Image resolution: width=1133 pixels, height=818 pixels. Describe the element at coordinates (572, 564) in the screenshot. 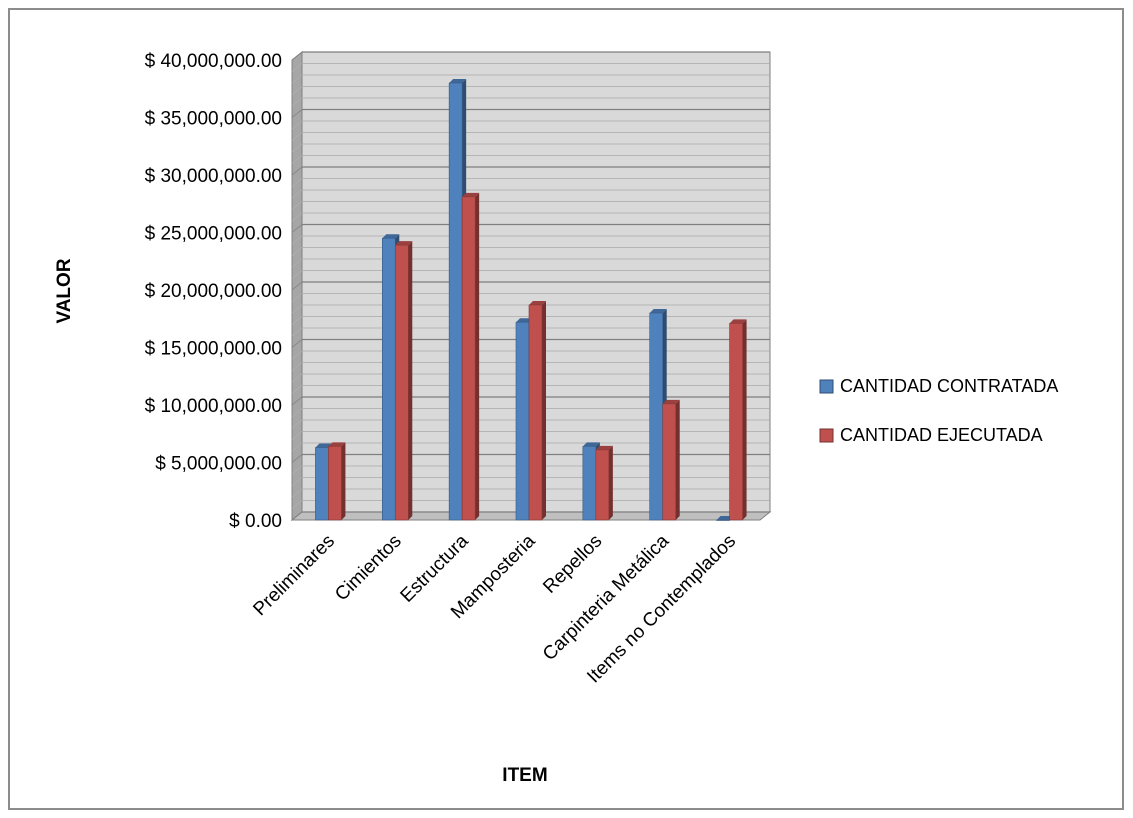

I see `x-tick-label: Repellos` at that location.